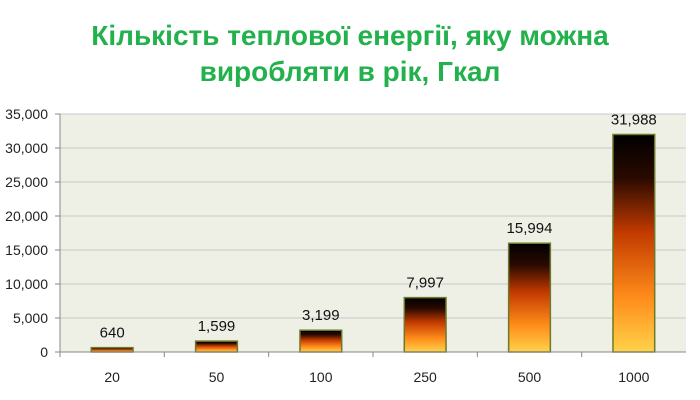  Describe the element at coordinates (112, 377) in the screenshot. I see `x-tick-label: 20` at that location.